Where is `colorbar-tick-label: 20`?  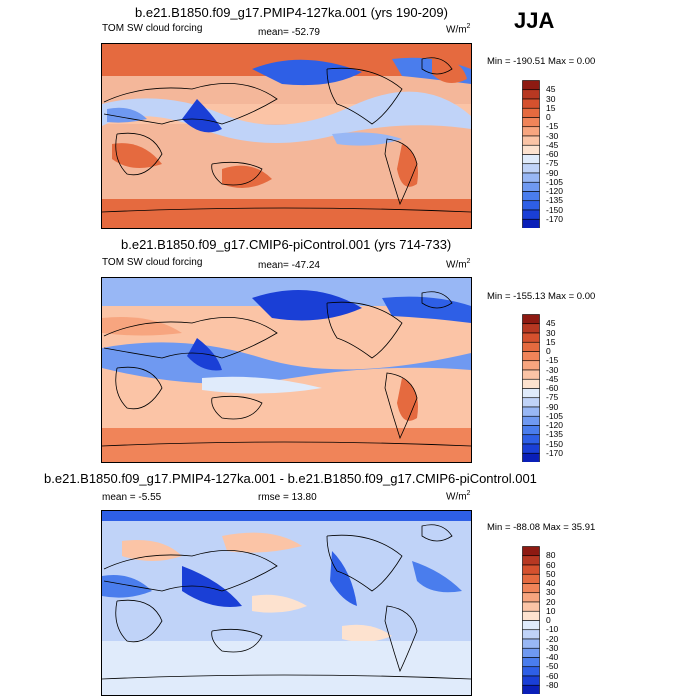
colorbar-tick-label: 20 is located at coordinates (551, 601).